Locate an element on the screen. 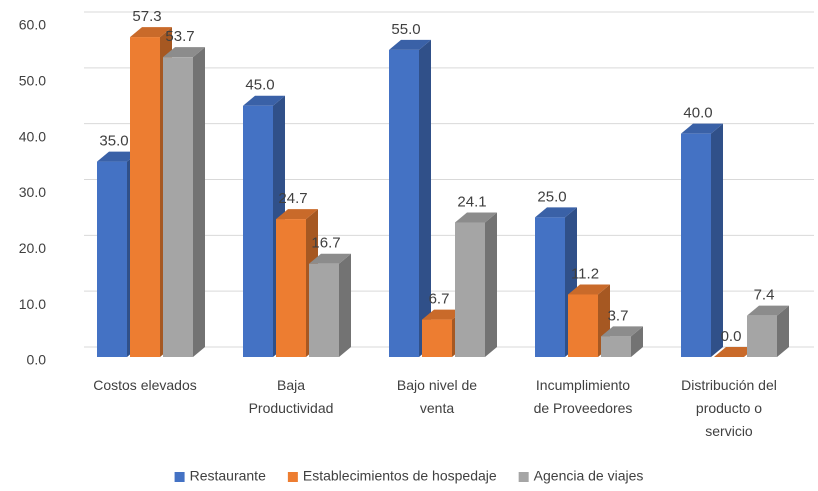 The image size is (818, 491). data-label: 35.0 is located at coordinates (113, 141).